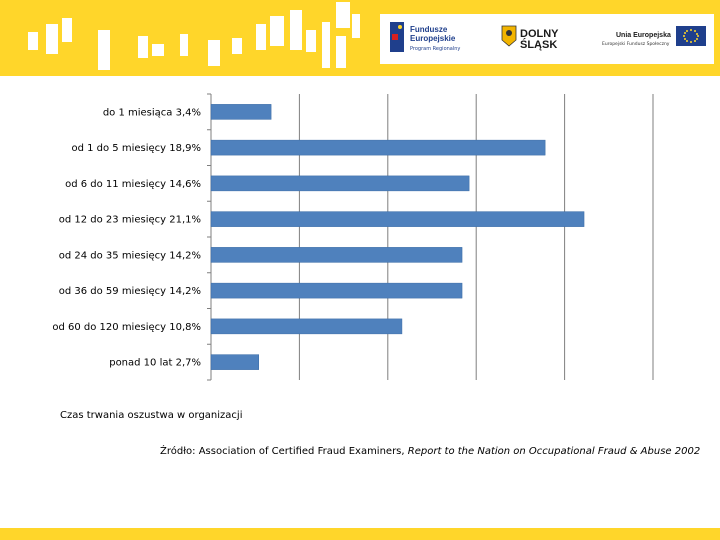  I want to click on eu-flag-icon, so click(691, 36).